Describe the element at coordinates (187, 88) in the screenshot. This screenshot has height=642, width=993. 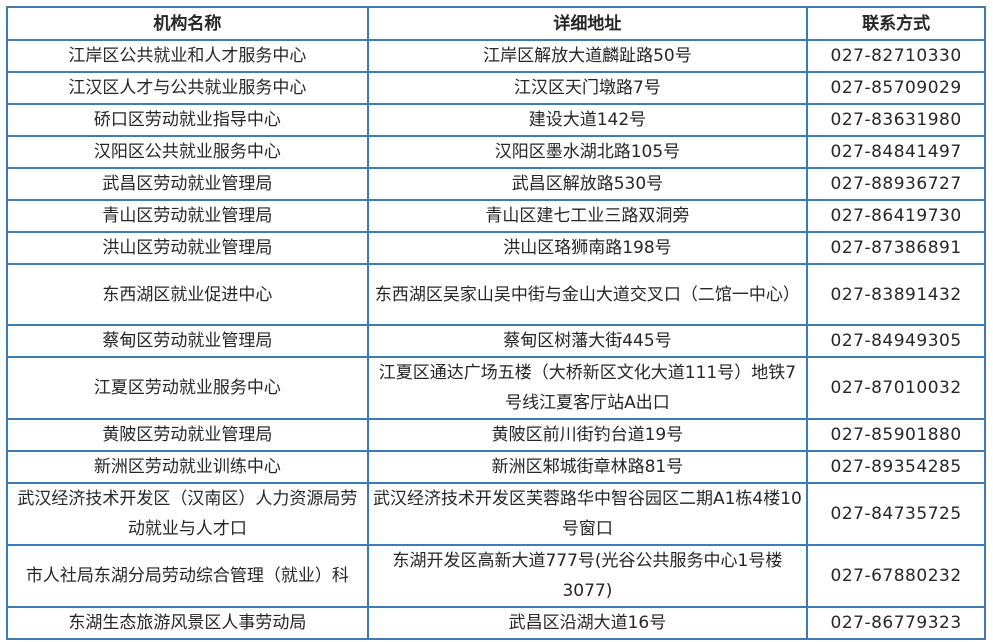
I see `org-name-cell: 江汉区人才与公共就业服务中心` at that location.